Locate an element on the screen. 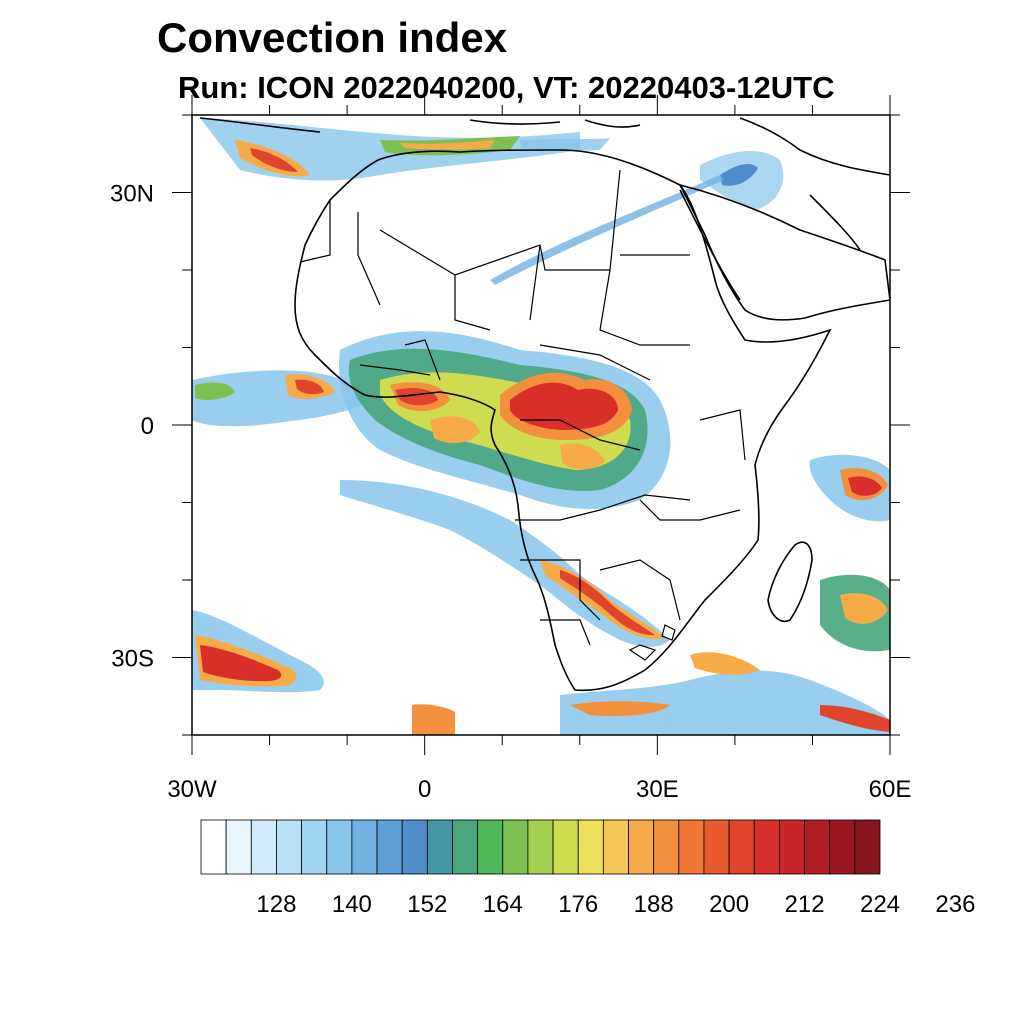  lat-tick-label: 0 is located at coordinates (147, 426).